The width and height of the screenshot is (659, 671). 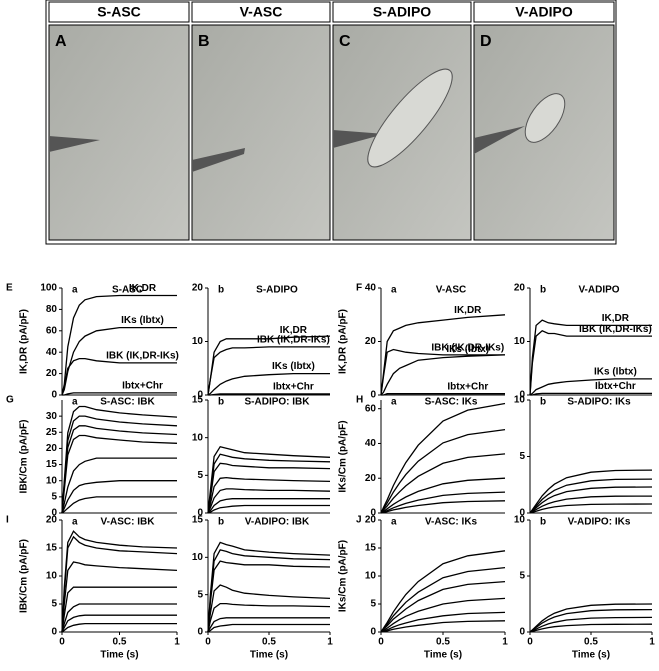 I want to click on micrograph-letter: C, so click(x=345, y=41).